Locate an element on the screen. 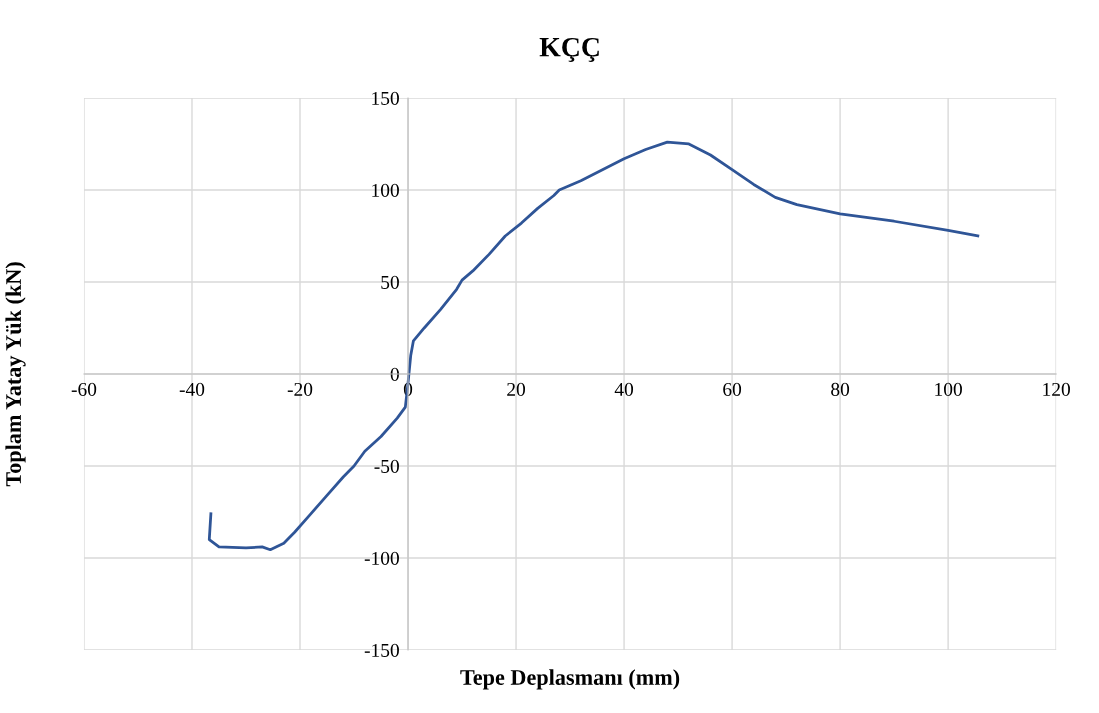 This screenshot has height=713, width=1099. x-tick-label: 100 is located at coordinates (948, 389).